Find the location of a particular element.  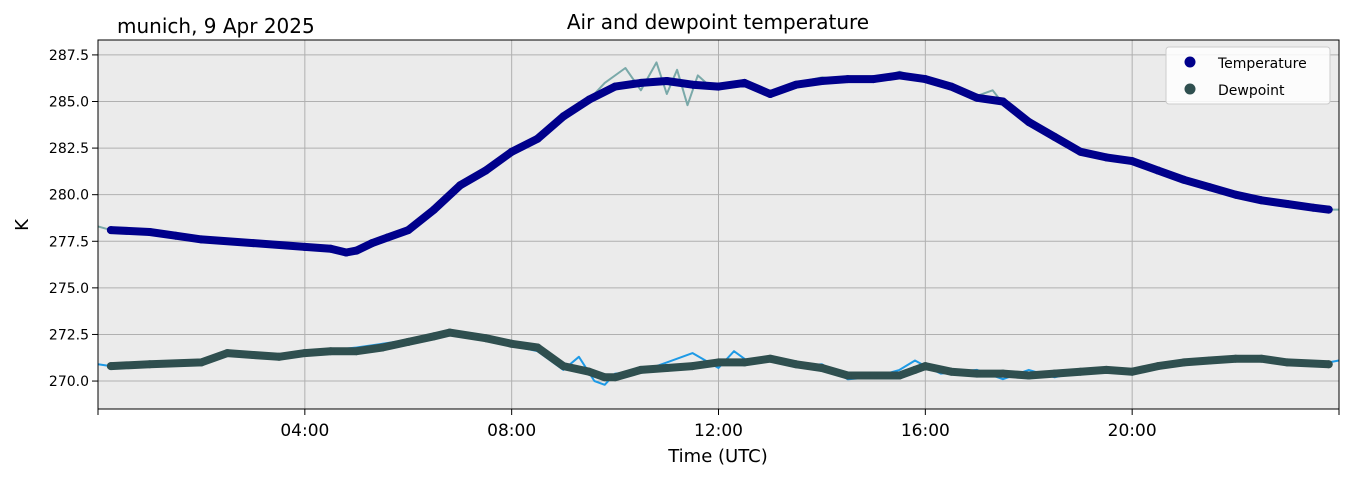

y-axis-label: K is located at coordinates (22, 224).